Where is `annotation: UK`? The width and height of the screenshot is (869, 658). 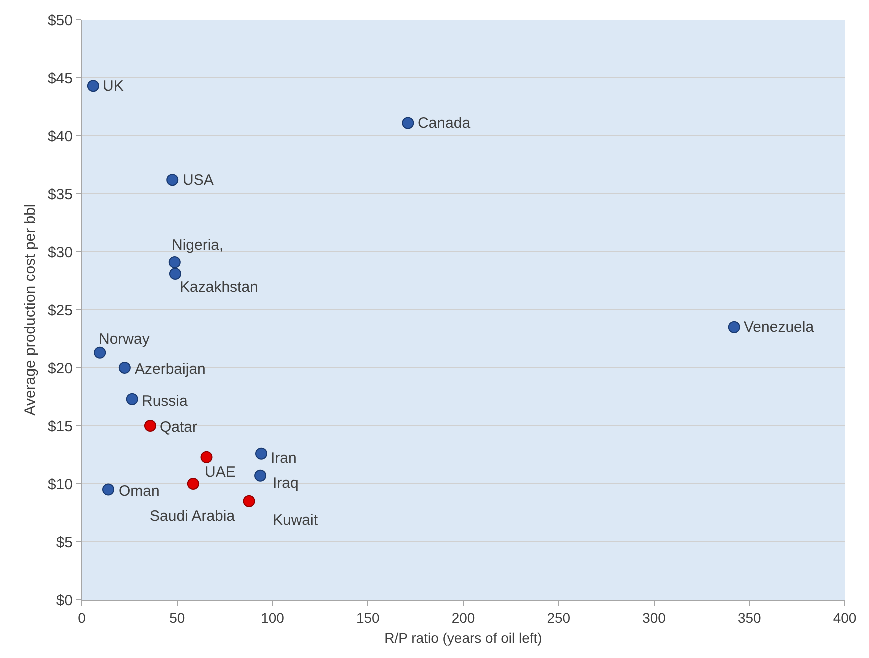
annotation: UK is located at coordinates (113, 86).